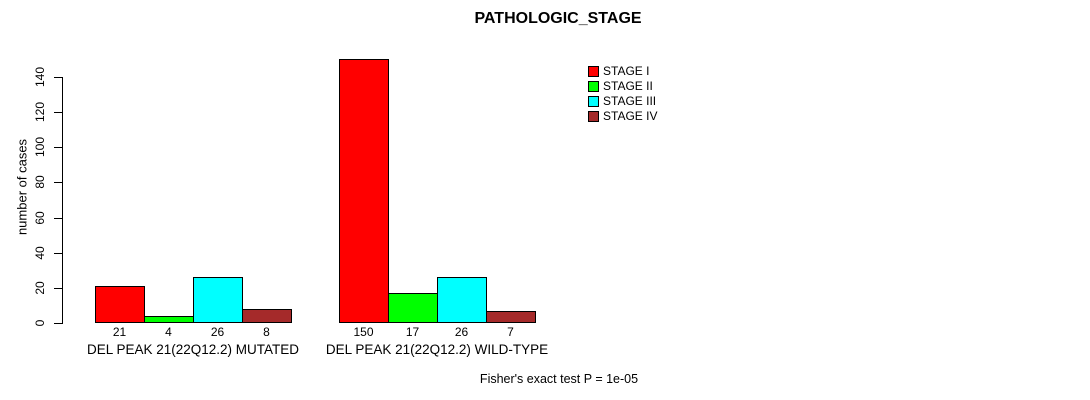  Describe the element at coordinates (412, 332) in the screenshot. I see `bar-value-label: 17` at that location.